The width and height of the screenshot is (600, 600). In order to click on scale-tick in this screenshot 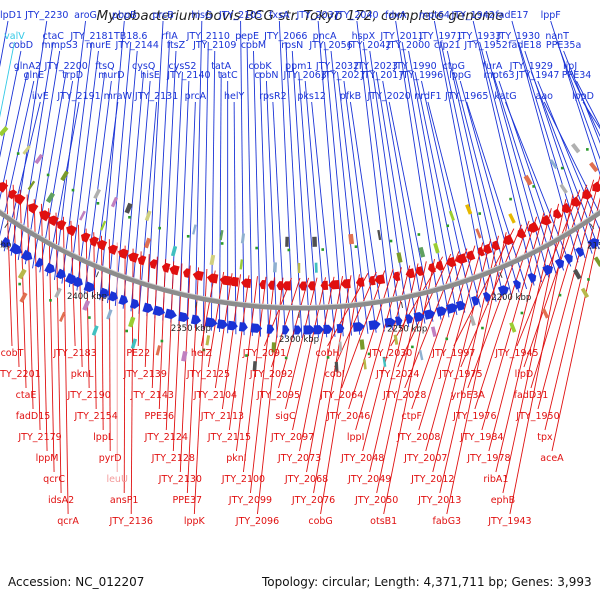, I will do `click(402, 305)`.